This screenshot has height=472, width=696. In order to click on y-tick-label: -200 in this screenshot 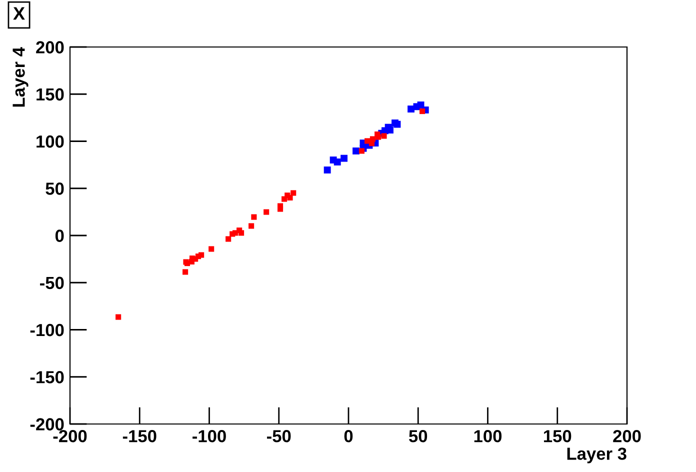, I will do `click(47, 424)`.